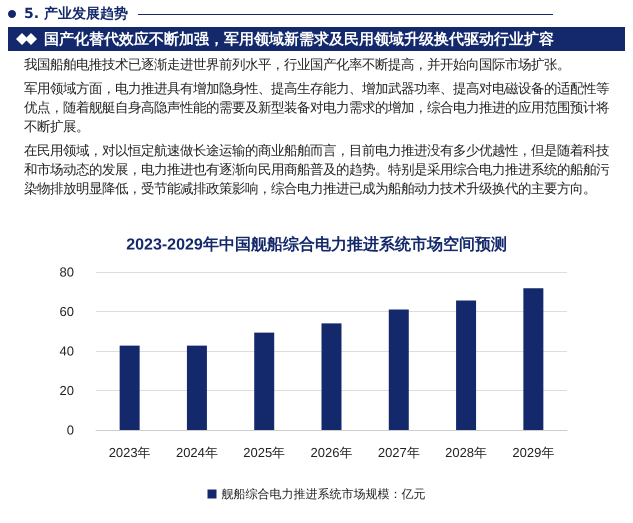 The height and width of the screenshot is (523, 633). Describe the element at coordinates (70, 430) in the screenshot. I see `y-tick-label: 0` at that location.